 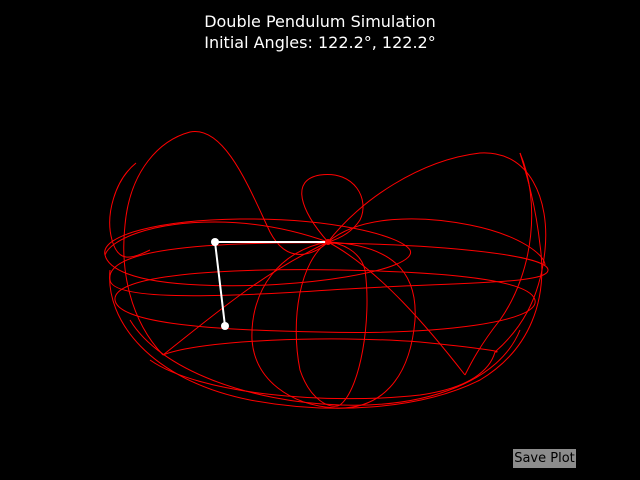 What do you see at coordinates (544, 458) in the screenshot?
I see `save-plot-button: Save Plot` at bounding box center [544, 458].